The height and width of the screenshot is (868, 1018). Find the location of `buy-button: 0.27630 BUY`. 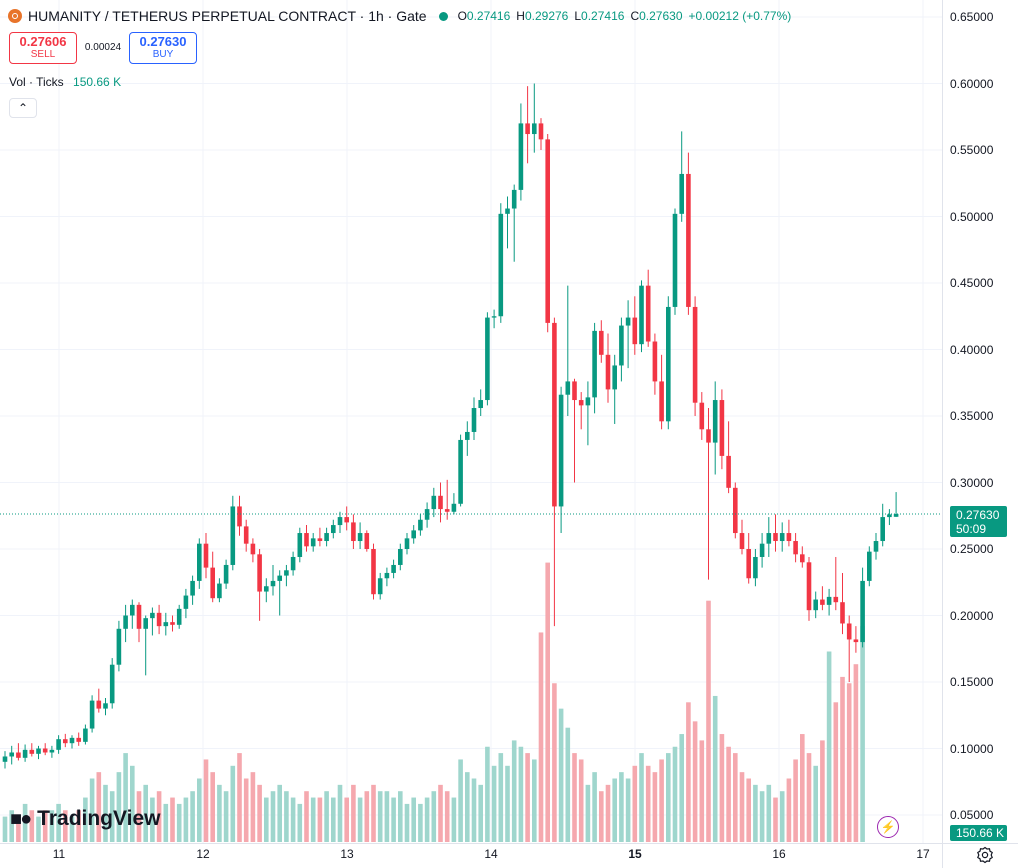

buy-button: 0.27630 BUY is located at coordinates (163, 48).